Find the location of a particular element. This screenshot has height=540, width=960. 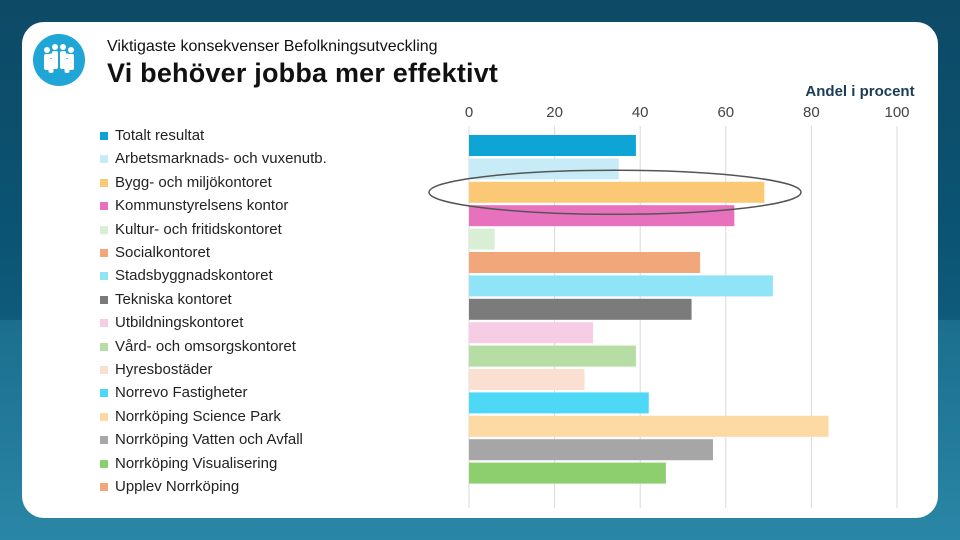

legend-label: Norrköping Visualisering is located at coordinates (196, 463).